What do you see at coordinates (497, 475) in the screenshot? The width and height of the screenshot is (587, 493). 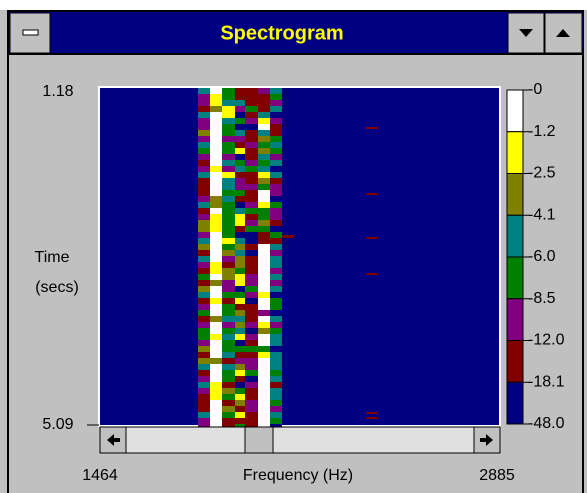 I see `x-right-label: 2885` at bounding box center [497, 475].